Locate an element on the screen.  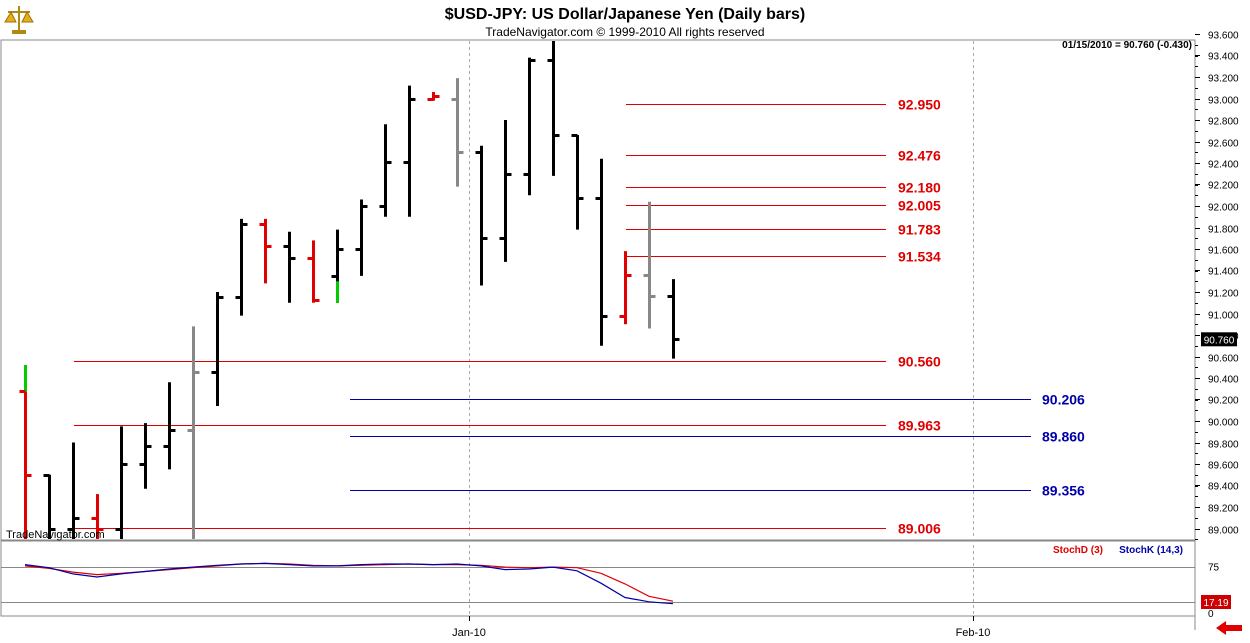
level-label-7: 89.963 is located at coordinates (919, 426).